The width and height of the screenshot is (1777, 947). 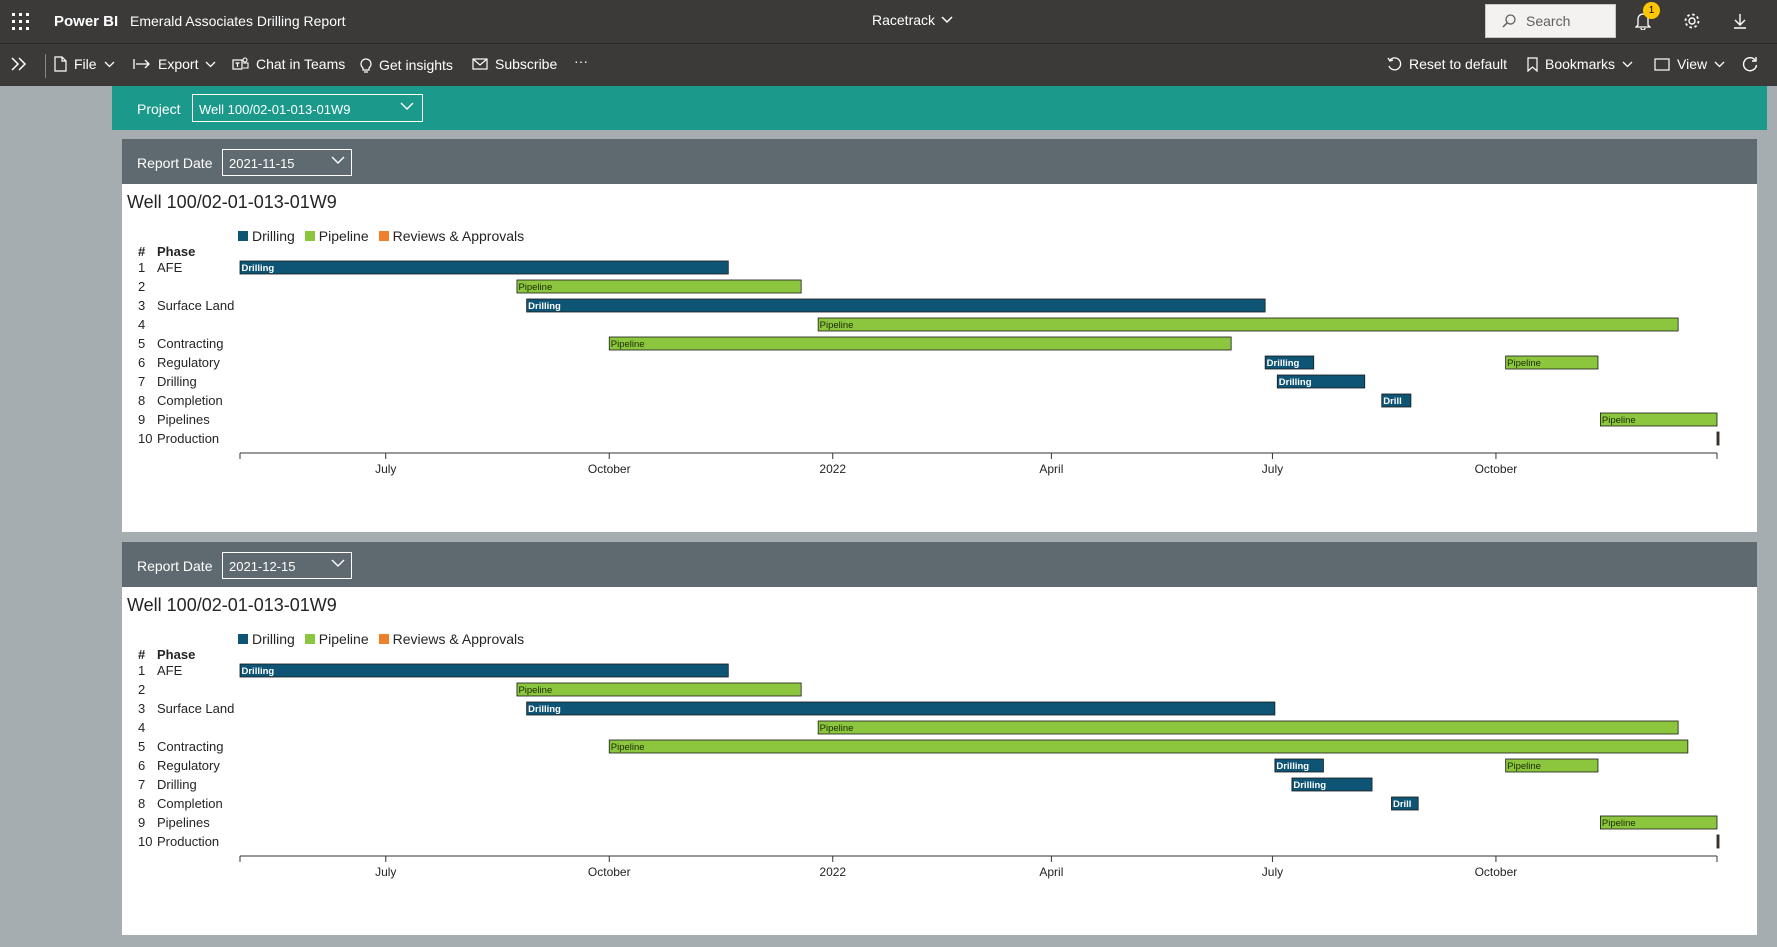 What do you see at coordinates (21, 22) in the screenshot?
I see `app-launcher-icon` at bounding box center [21, 22].